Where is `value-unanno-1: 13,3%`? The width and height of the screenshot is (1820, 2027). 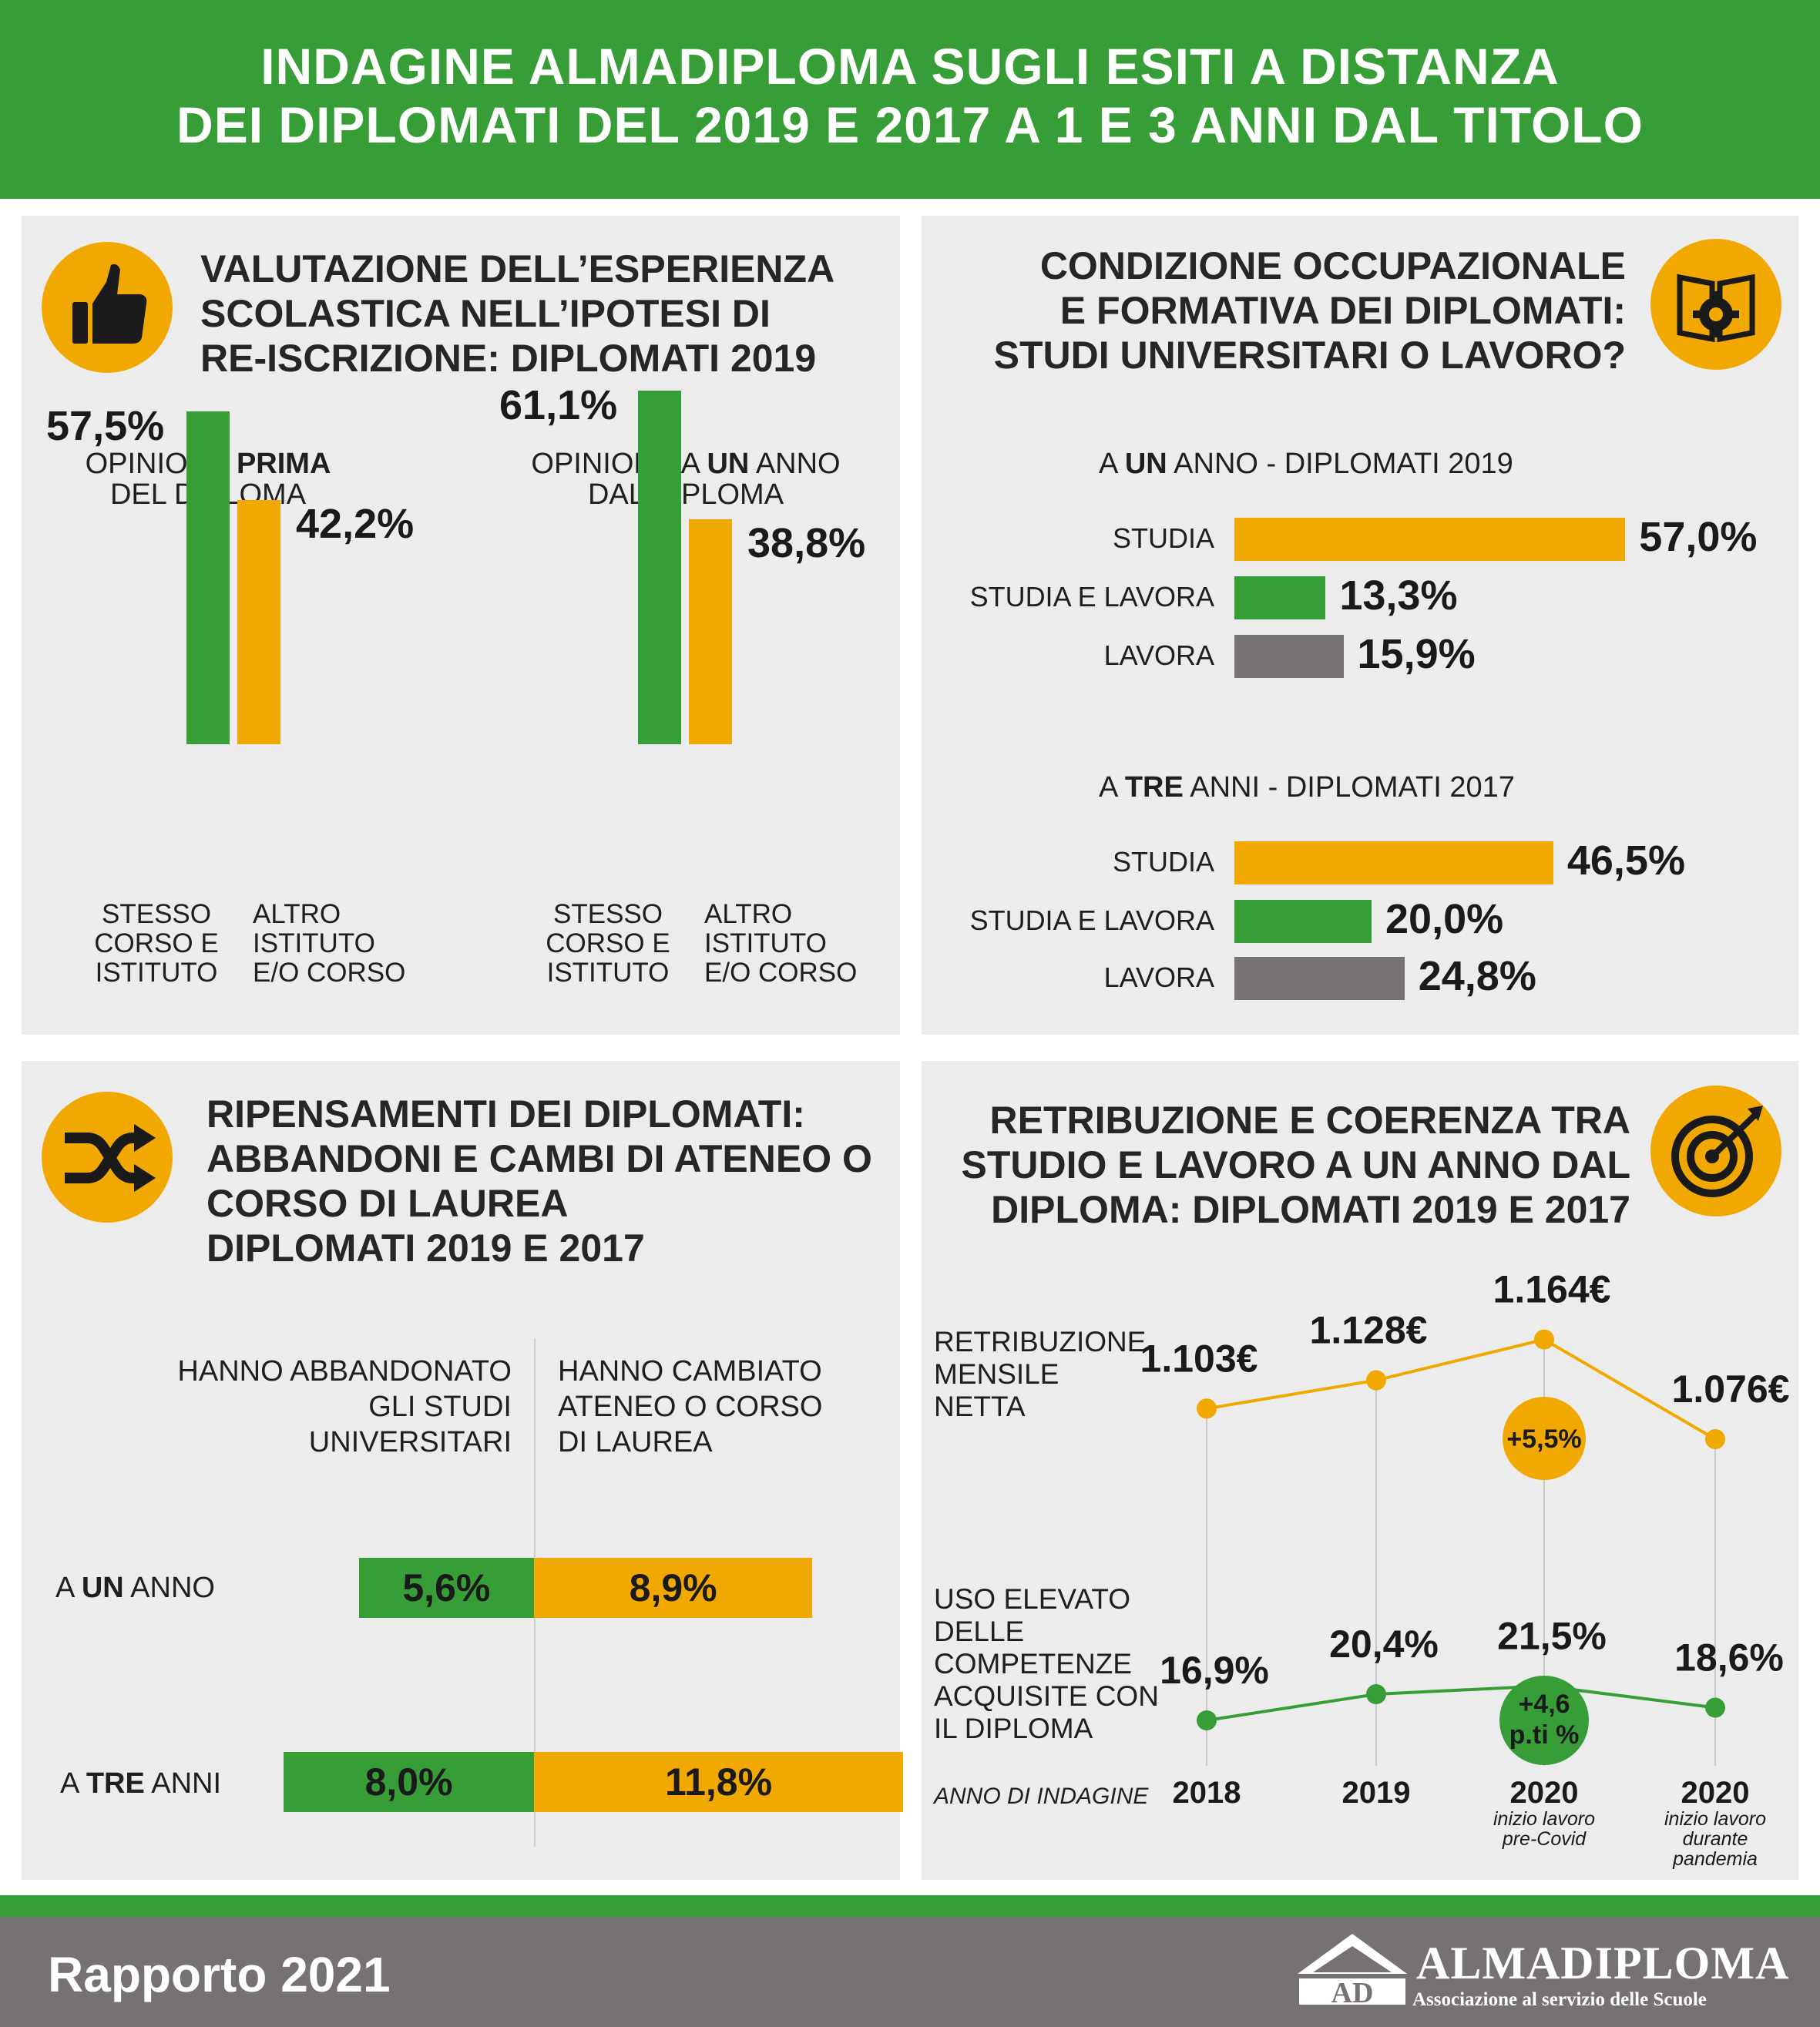
value-unanno-1: 13,3% is located at coordinates (1399, 595).